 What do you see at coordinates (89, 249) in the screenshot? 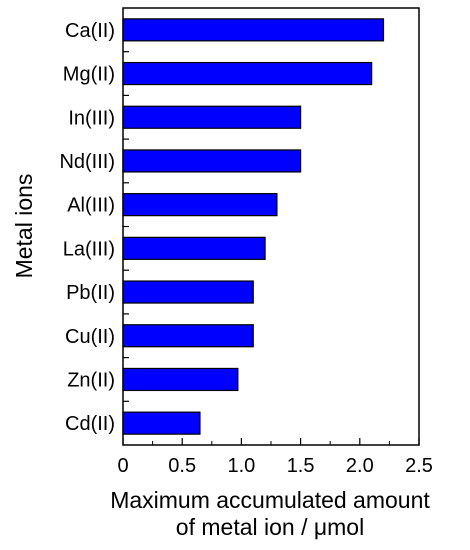
I see `category-label: La(III)` at bounding box center [89, 249].